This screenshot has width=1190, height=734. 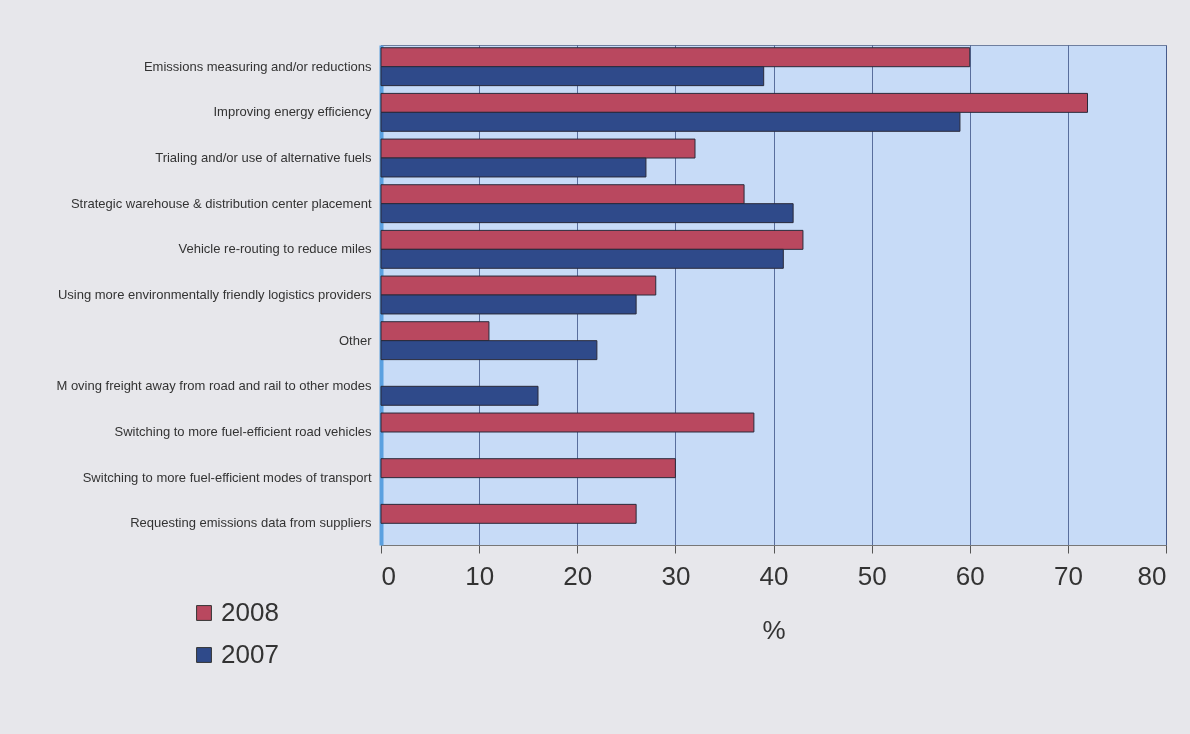 I want to click on x-tick-label: 0, so click(x=388, y=575).